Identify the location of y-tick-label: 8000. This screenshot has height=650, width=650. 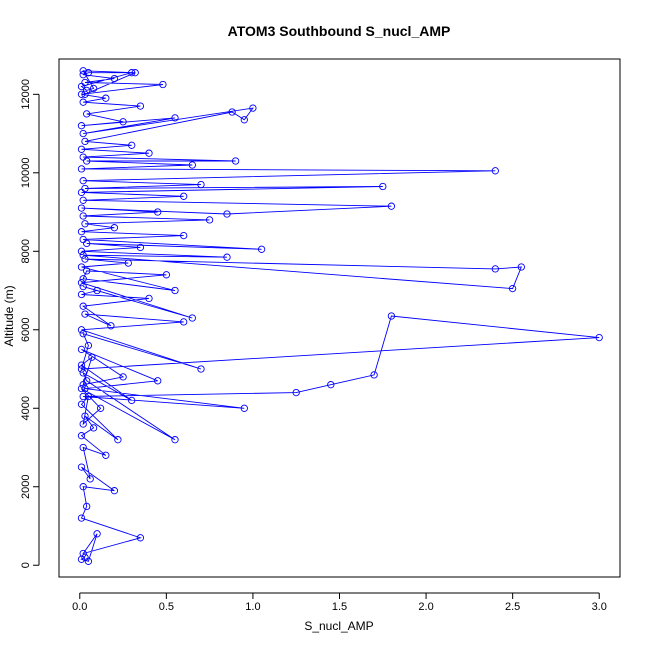
(26, 251).